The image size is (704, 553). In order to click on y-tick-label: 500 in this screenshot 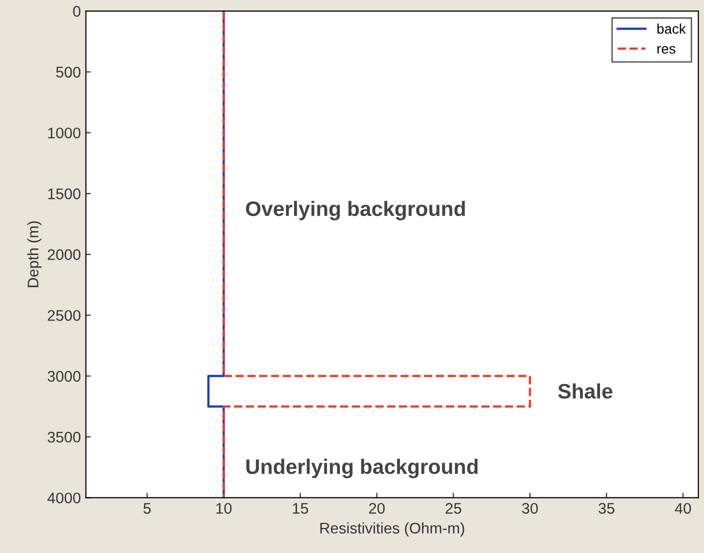, I will do `click(68, 72)`.